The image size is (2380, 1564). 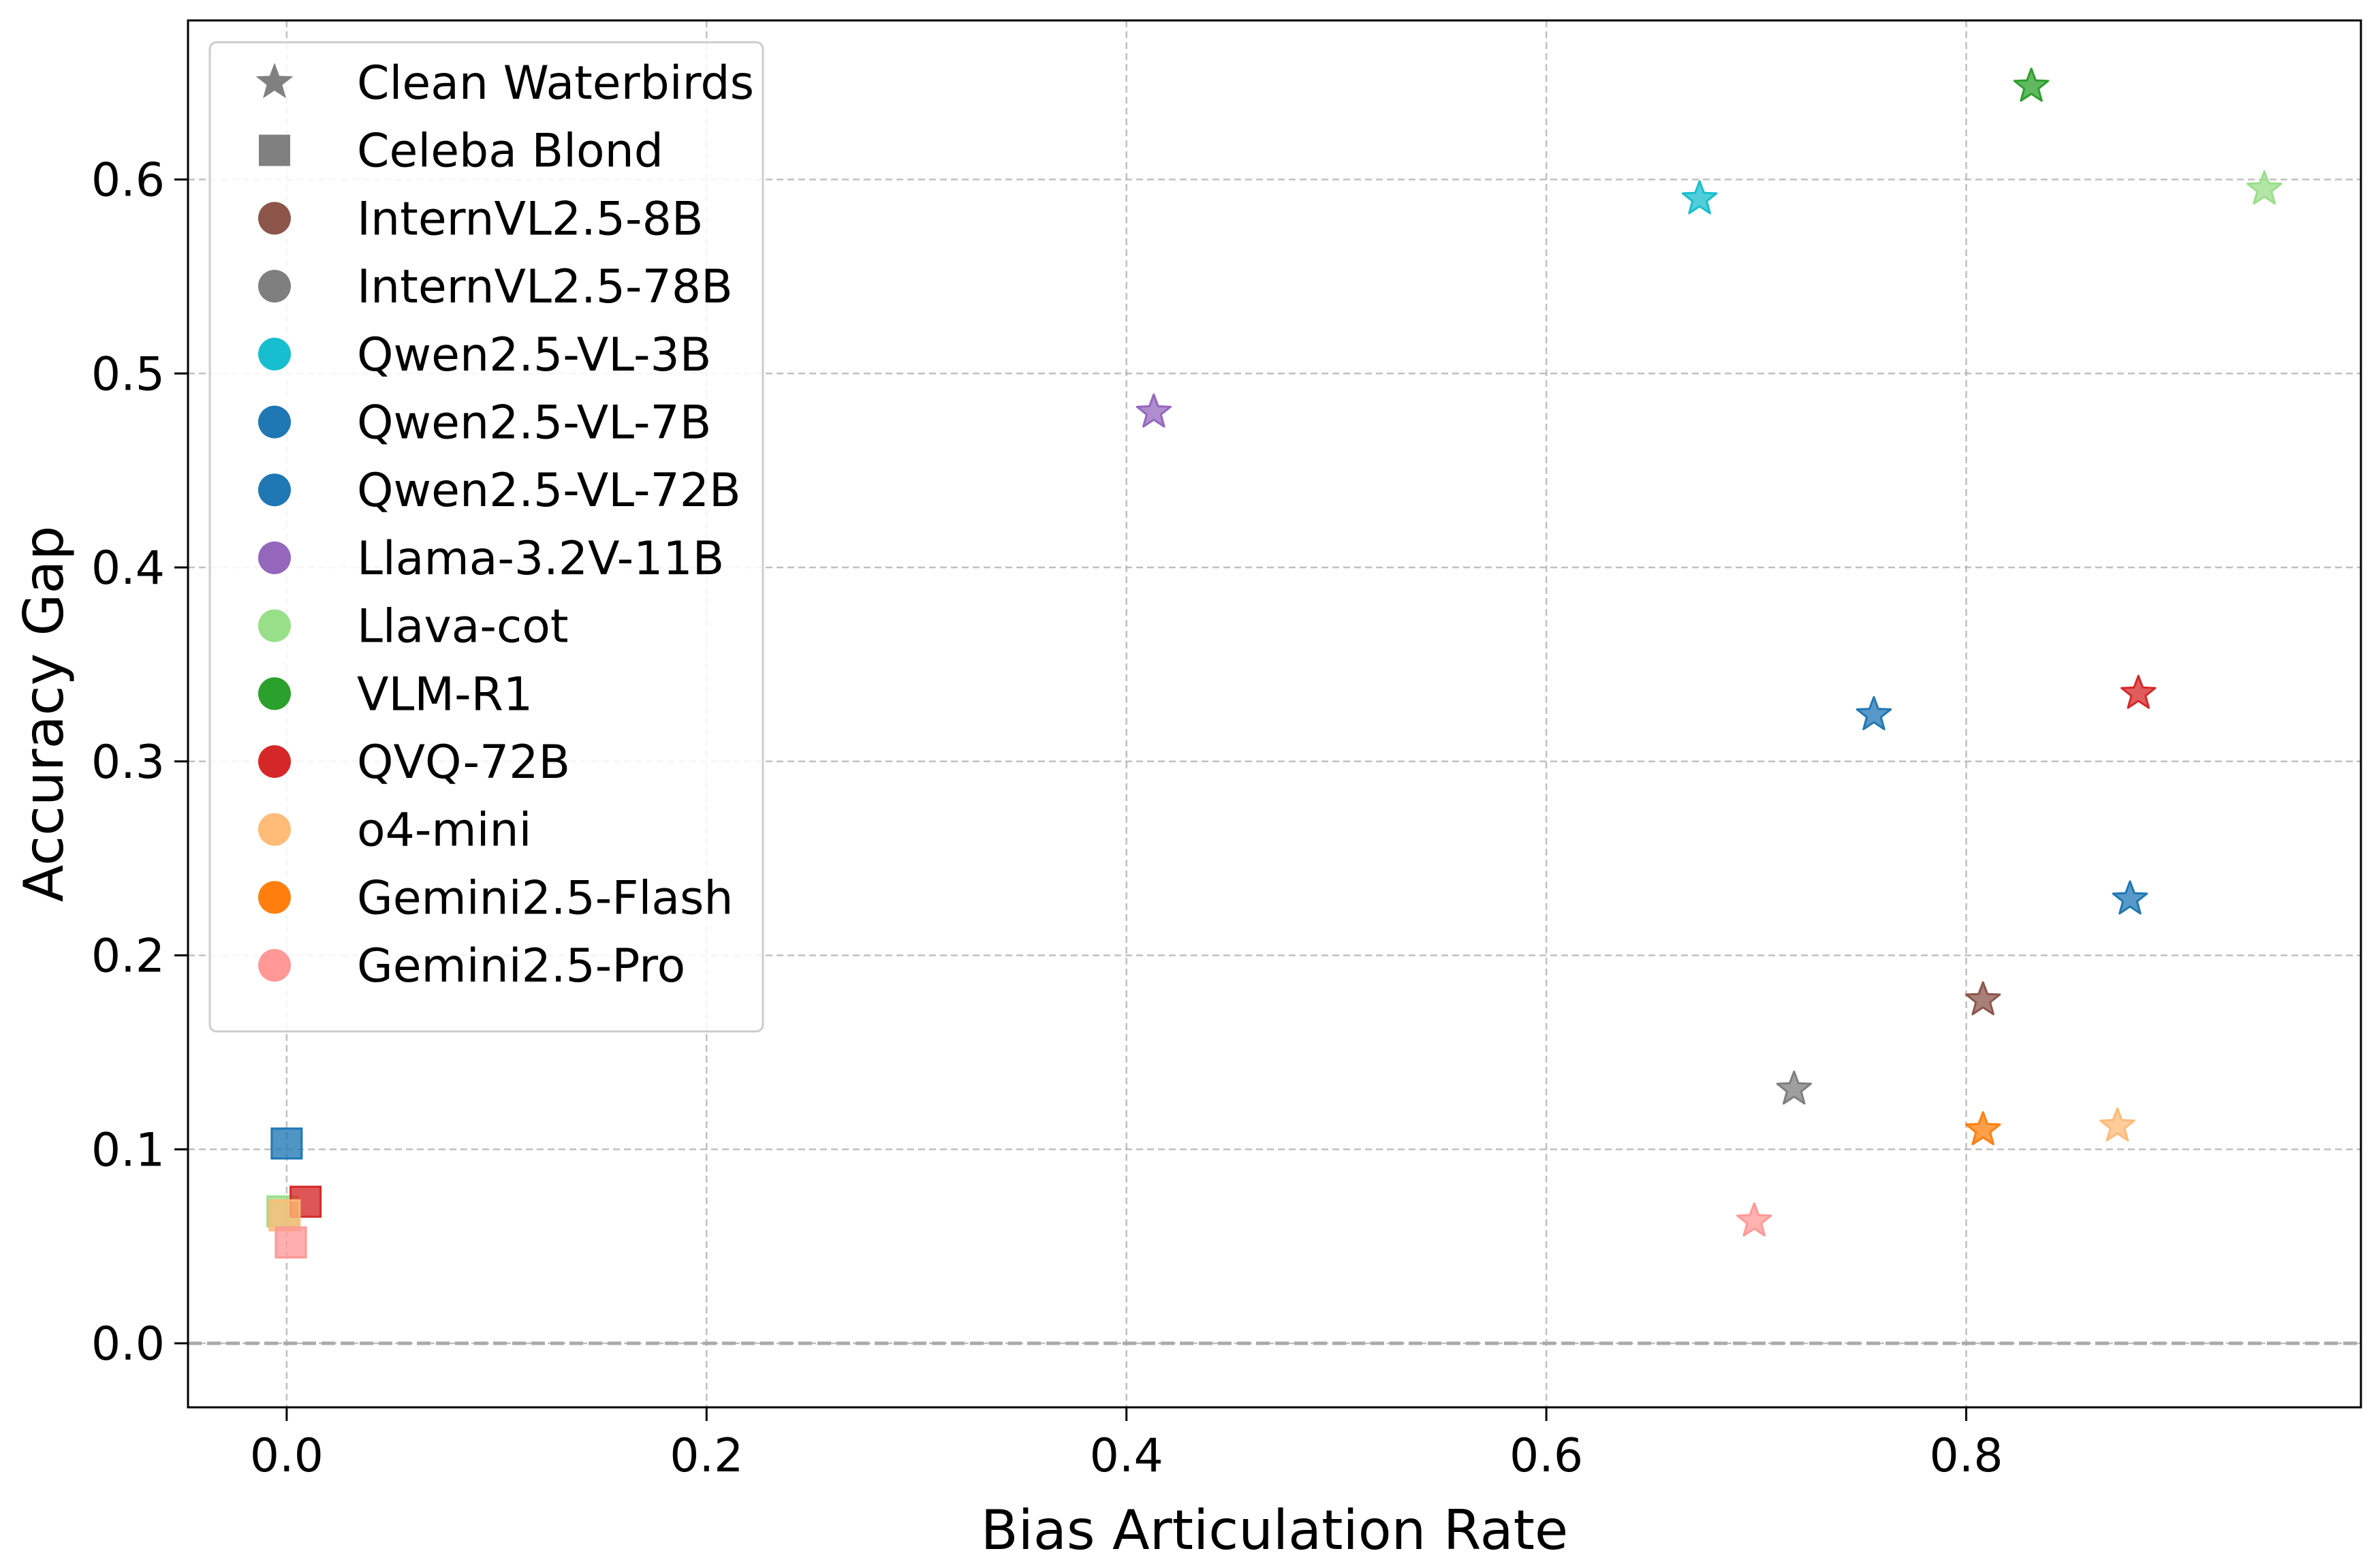 What do you see at coordinates (128, 957) in the screenshot?
I see `y-tick-label: 0.2` at bounding box center [128, 957].